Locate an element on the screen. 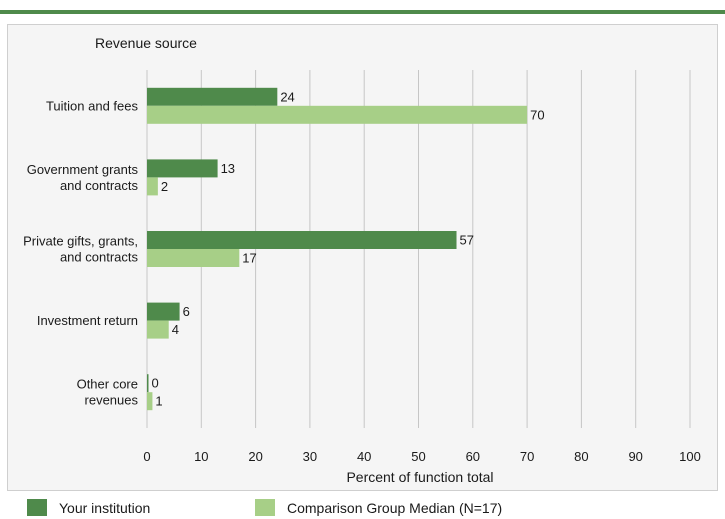 Image resolution: width=725 pixels, height=519 pixels. category-axis-title: Revenue source is located at coordinates (146, 43).